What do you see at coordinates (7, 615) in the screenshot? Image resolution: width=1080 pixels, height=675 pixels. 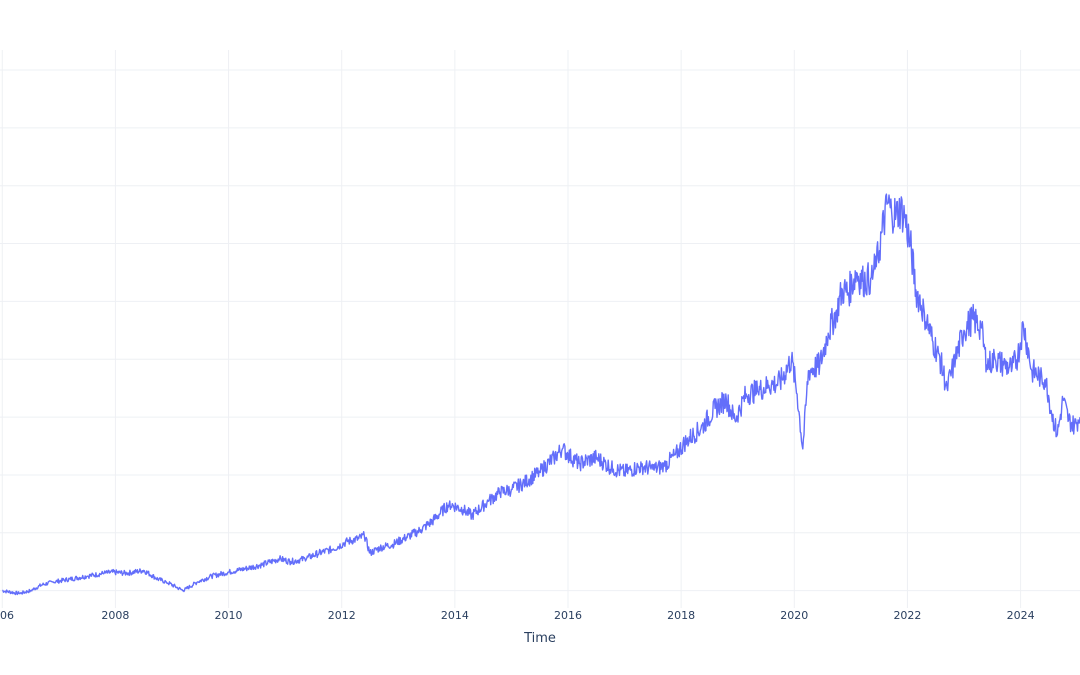 I see `x-tick-label: 06` at bounding box center [7, 615].